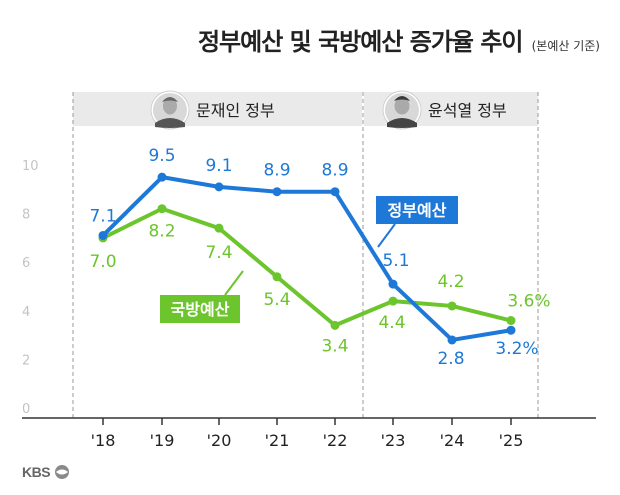 The width and height of the screenshot is (620, 495). I want to click on legend-label-defense: 국방예산, so click(200, 309).